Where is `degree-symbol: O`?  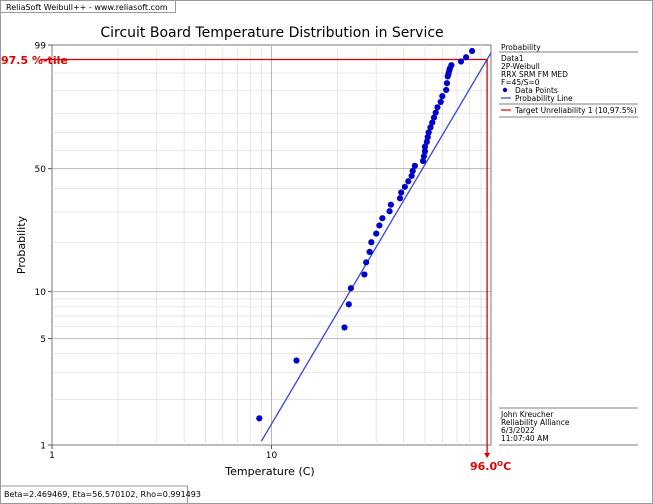 degree-symbol: O is located at coordinates (500, 464).